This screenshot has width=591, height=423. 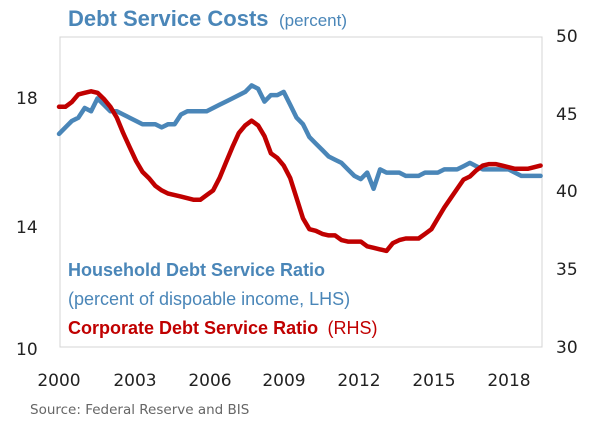 I want to click on right-tick-40: 40, so click(x=567, y=192).